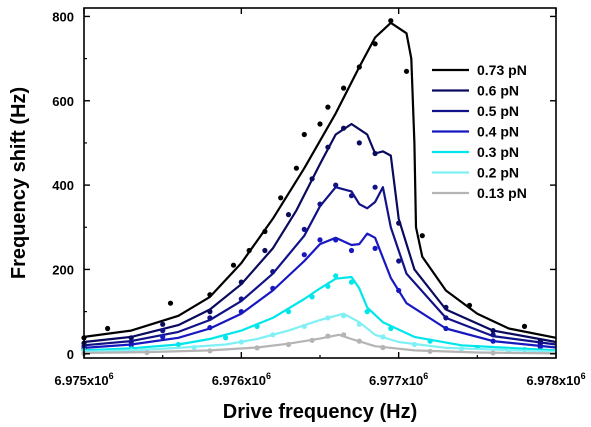 This screenshot has height=427, width=591. I want to click on legend-label: 0.73 pN, so click(502, 70).